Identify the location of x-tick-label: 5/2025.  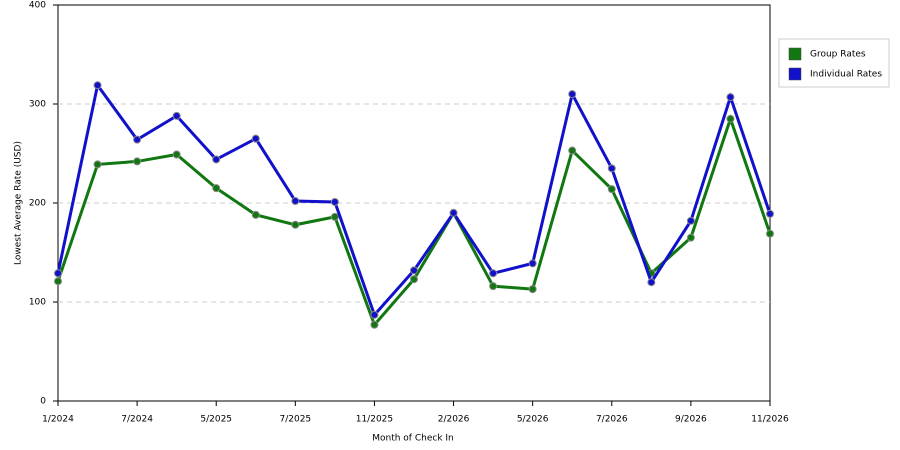
(216, 420).